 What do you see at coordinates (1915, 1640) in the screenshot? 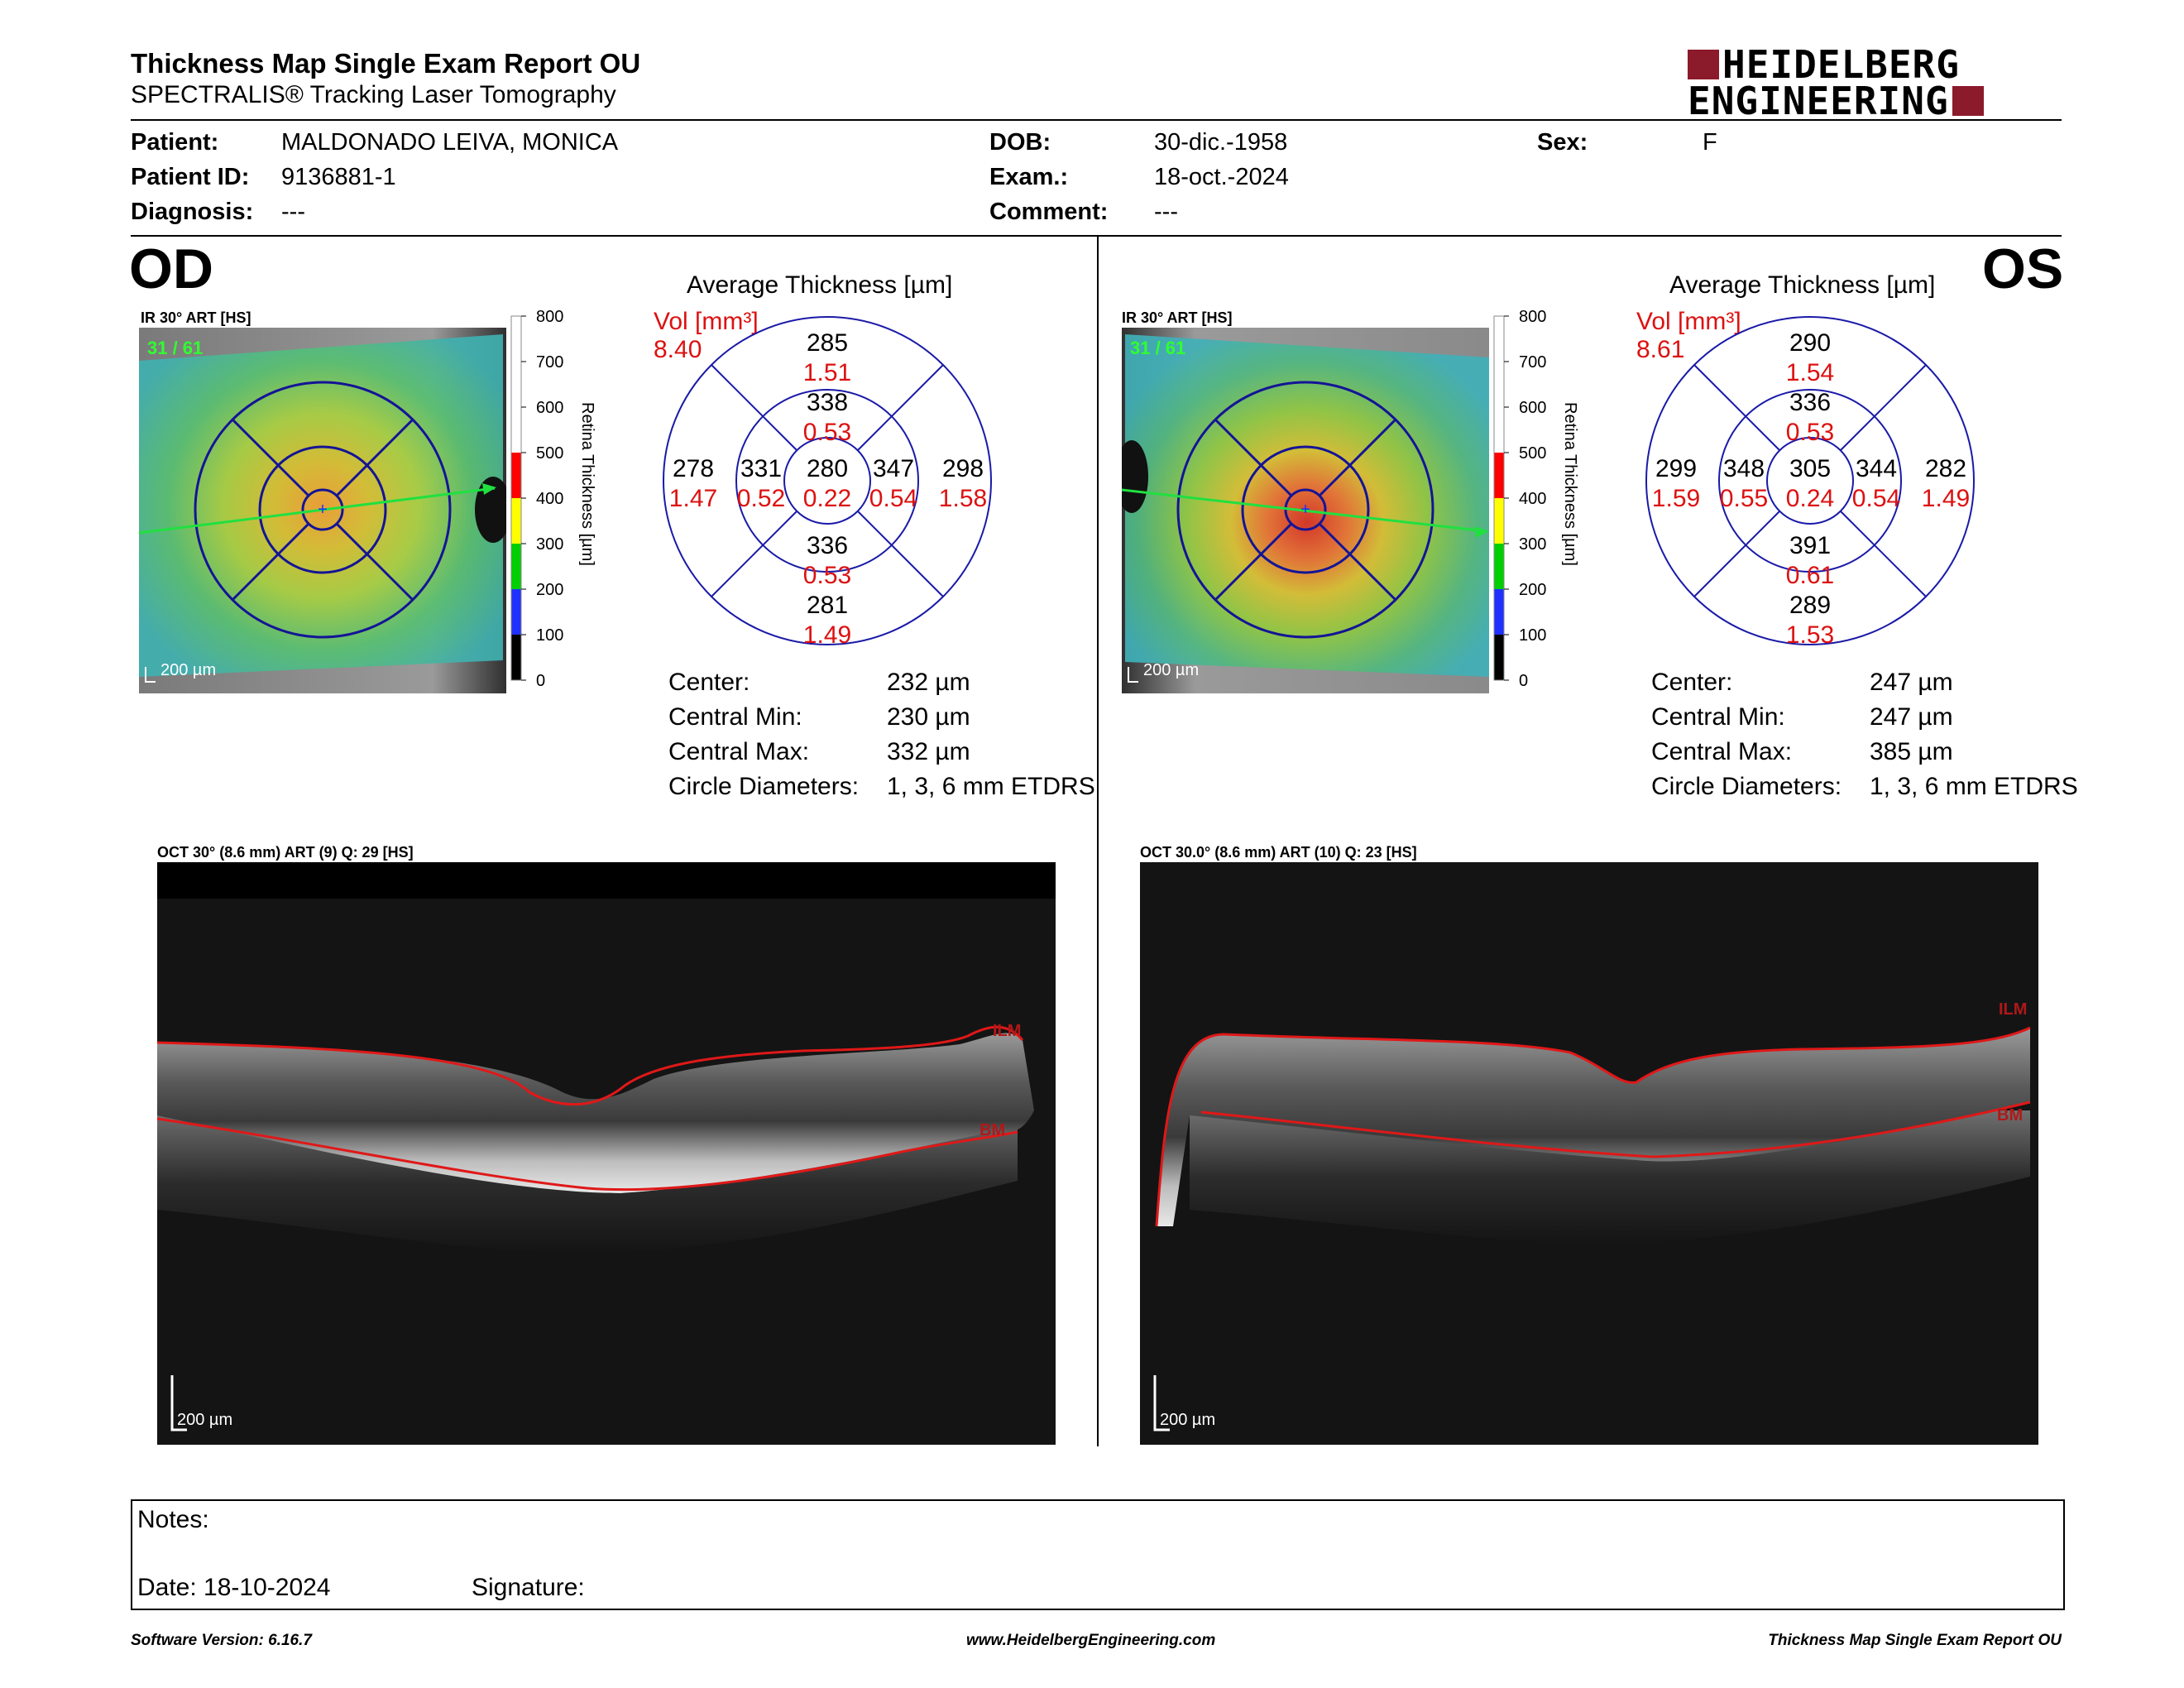
I see `footer-report-name: Thickness Map Single Exam Report OU` at bounding box center [1915, 1640].